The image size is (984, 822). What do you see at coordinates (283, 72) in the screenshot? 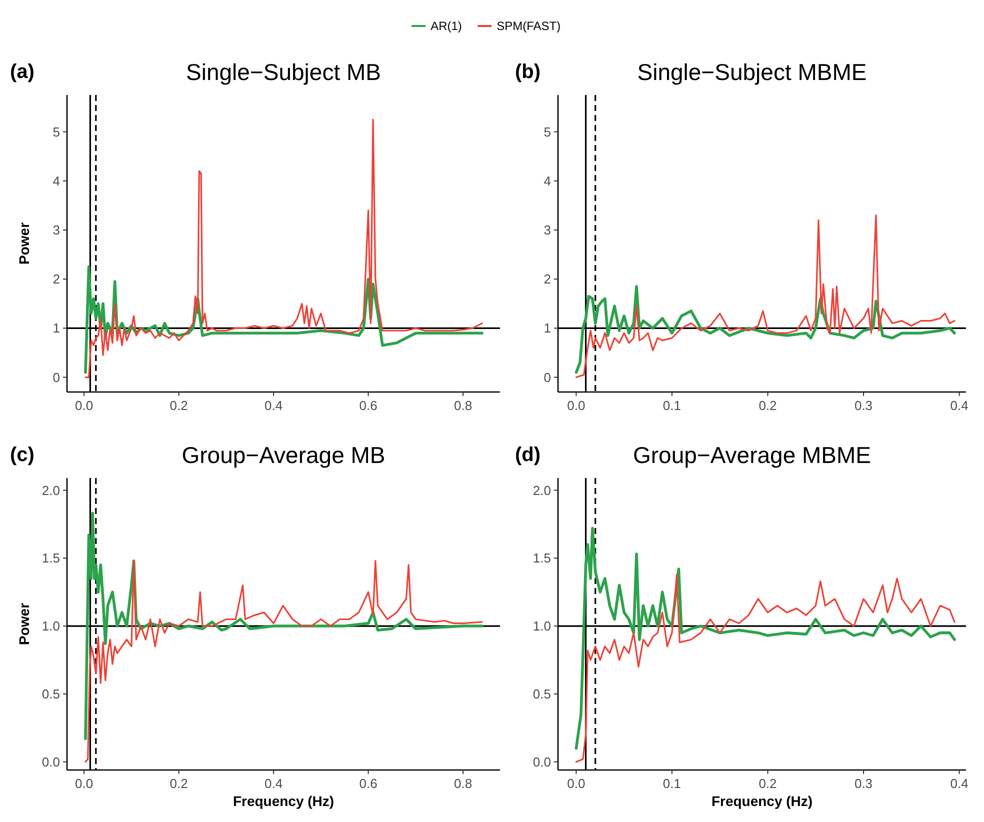
I see `chart-title: Single−Subject MB` at bounding box center [283, 72].